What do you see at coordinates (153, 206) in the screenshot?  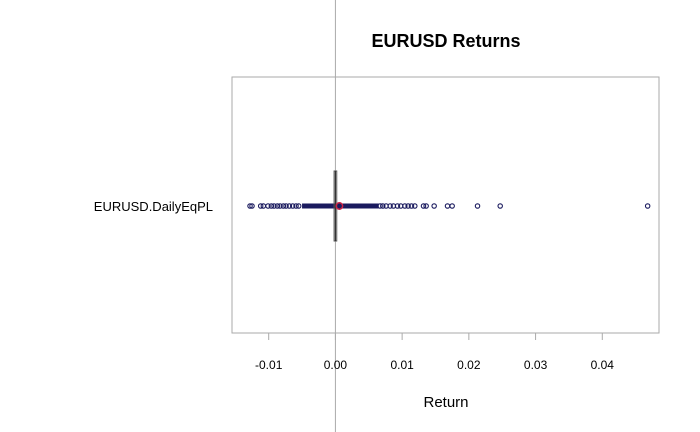 I see `category-label: EURUSD.DailyEqPL` at bounding box center [153, 206].